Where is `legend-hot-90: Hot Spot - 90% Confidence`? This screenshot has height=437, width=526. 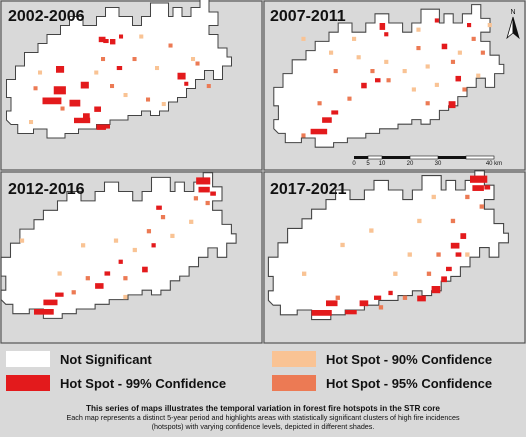
legend-hot-90: Hot Spot - 90% Confidence is located at coordinates (382, 359).